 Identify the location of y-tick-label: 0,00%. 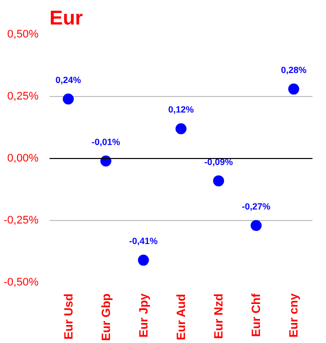
(23, 158).